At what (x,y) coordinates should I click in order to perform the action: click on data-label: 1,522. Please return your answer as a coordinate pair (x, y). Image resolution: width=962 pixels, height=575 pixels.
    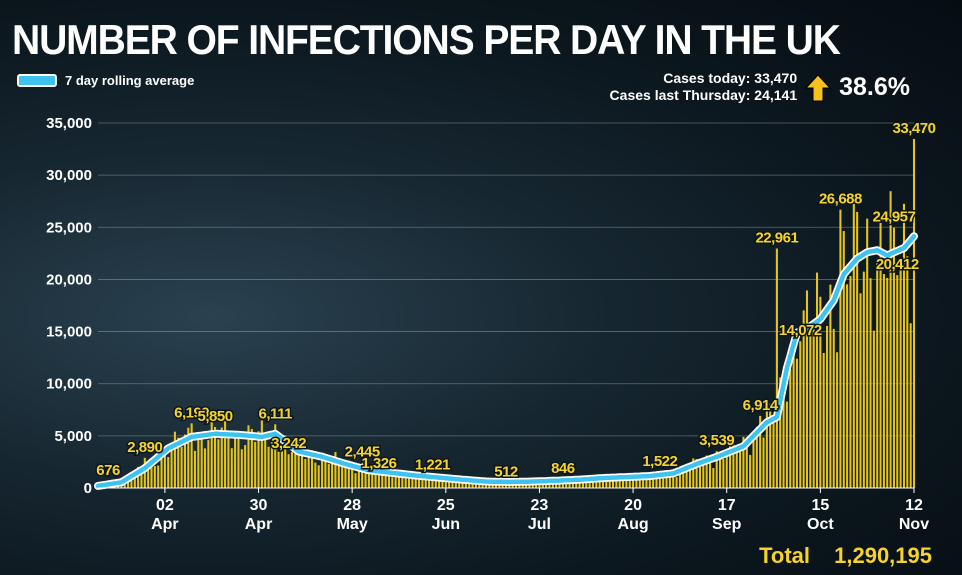
    Looking at the image, I should click on (659, 461).